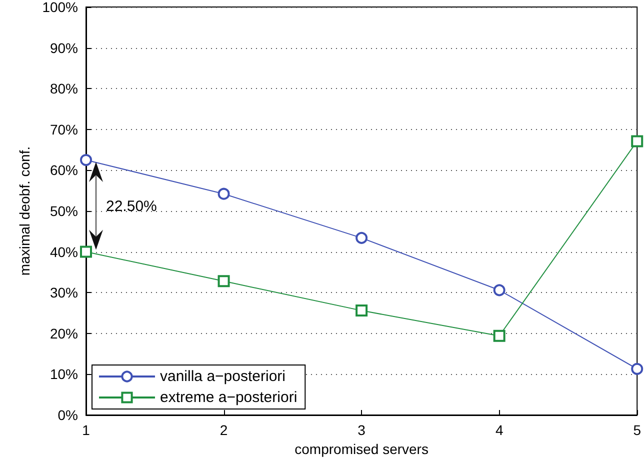  Describe the element at coordinates (223, 376) in the screenshot. I see `legend-label: vanilla a−posteriori` at that location.